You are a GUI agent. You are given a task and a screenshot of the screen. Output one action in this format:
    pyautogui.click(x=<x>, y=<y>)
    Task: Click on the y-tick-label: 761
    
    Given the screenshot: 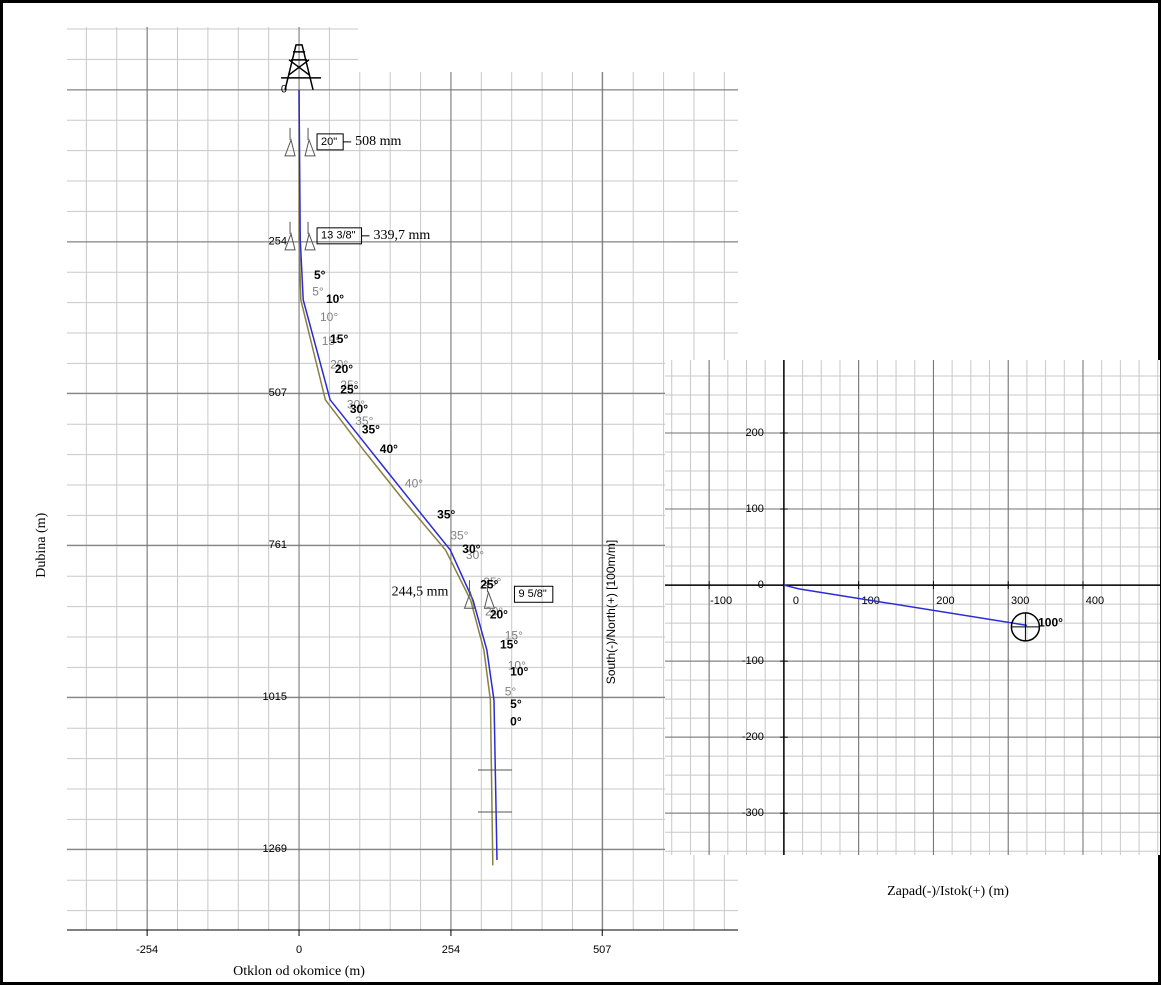 What is the action you would take?
    pyautogui.click(x=278, y=545)
    